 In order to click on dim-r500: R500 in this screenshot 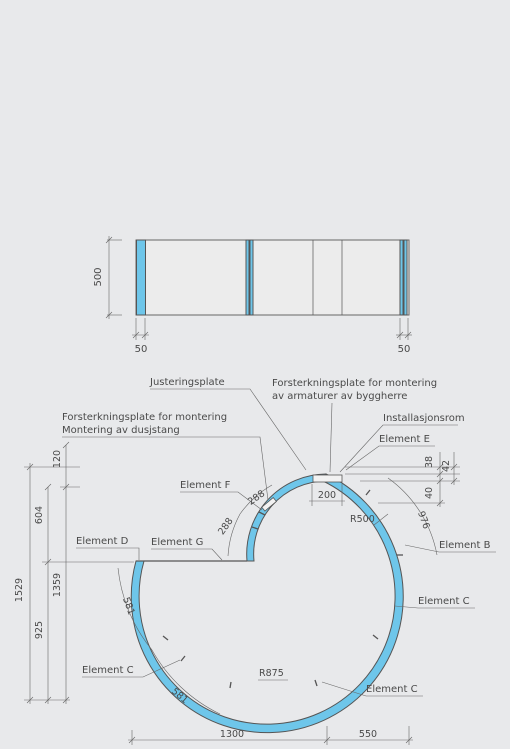, I will do `click(362, 519)`.